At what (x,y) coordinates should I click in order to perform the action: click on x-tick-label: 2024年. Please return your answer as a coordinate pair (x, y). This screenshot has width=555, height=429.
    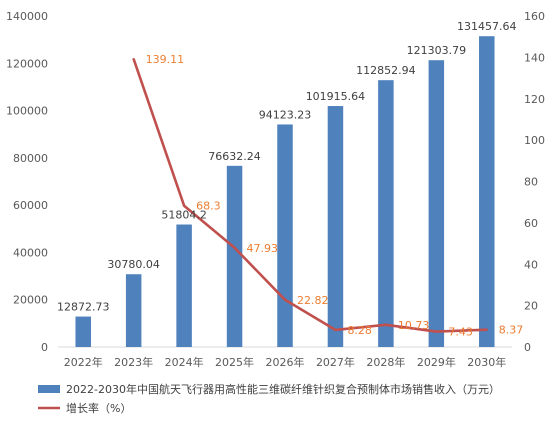
    Looking at the image, I should click on (184, 362).